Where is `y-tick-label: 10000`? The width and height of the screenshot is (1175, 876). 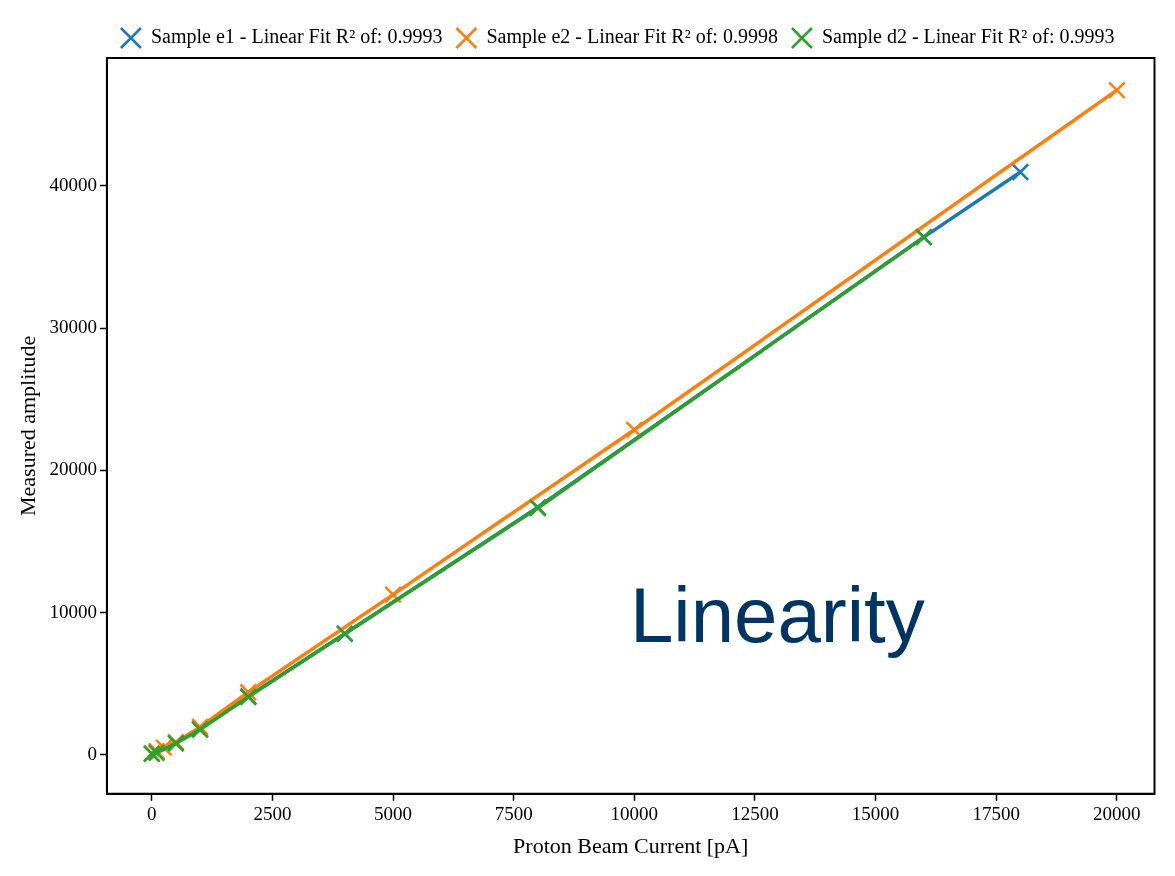
y-tick-label: 10000 is located at coordinates (73, 611).